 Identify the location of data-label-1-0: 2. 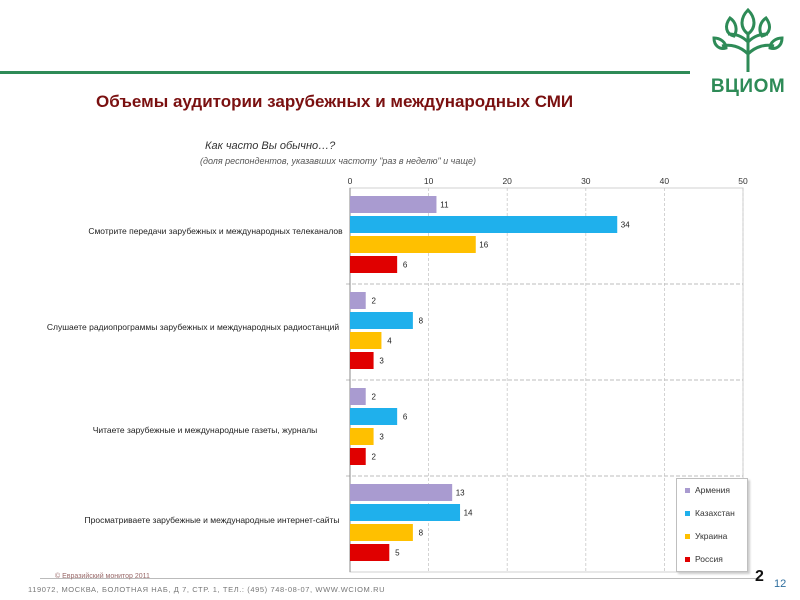
(373, 301).